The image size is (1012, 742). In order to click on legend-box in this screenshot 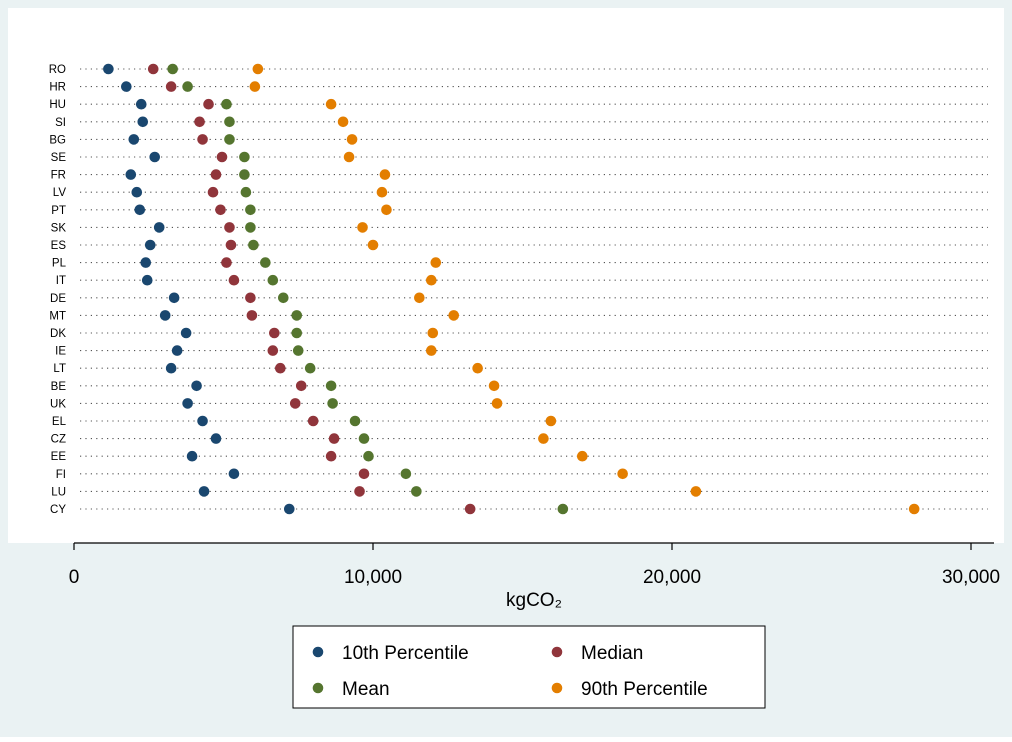, I will do `click(529, 667)`.